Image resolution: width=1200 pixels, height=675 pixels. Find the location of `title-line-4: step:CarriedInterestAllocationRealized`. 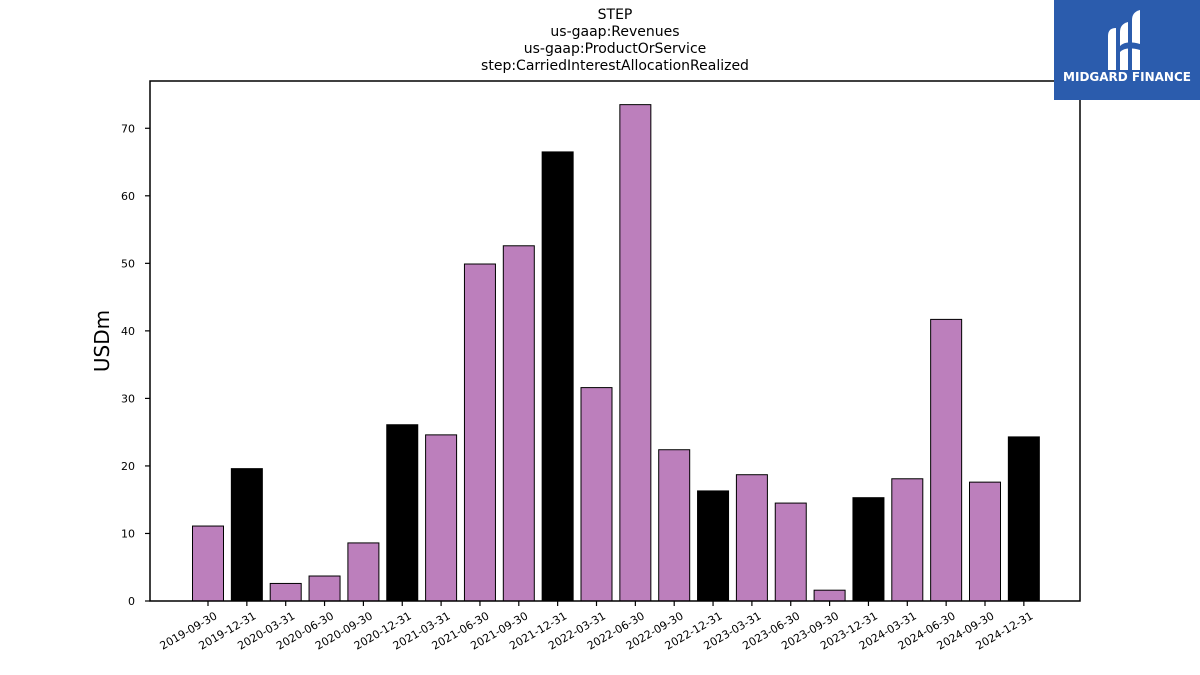

title-line-4: step:CarriedInterestAllocationRealized is located at coordinates (615, 66).